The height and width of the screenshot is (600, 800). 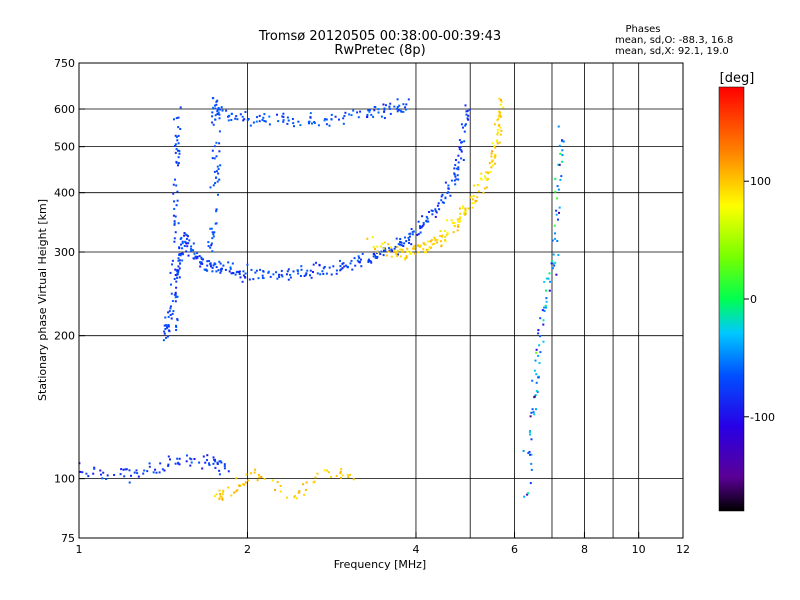 What do you see at coordinates (379, 50) in the screenshot?
I see `chart-subtitle: RwPretec (8p)` at bounding box center [379, 50].